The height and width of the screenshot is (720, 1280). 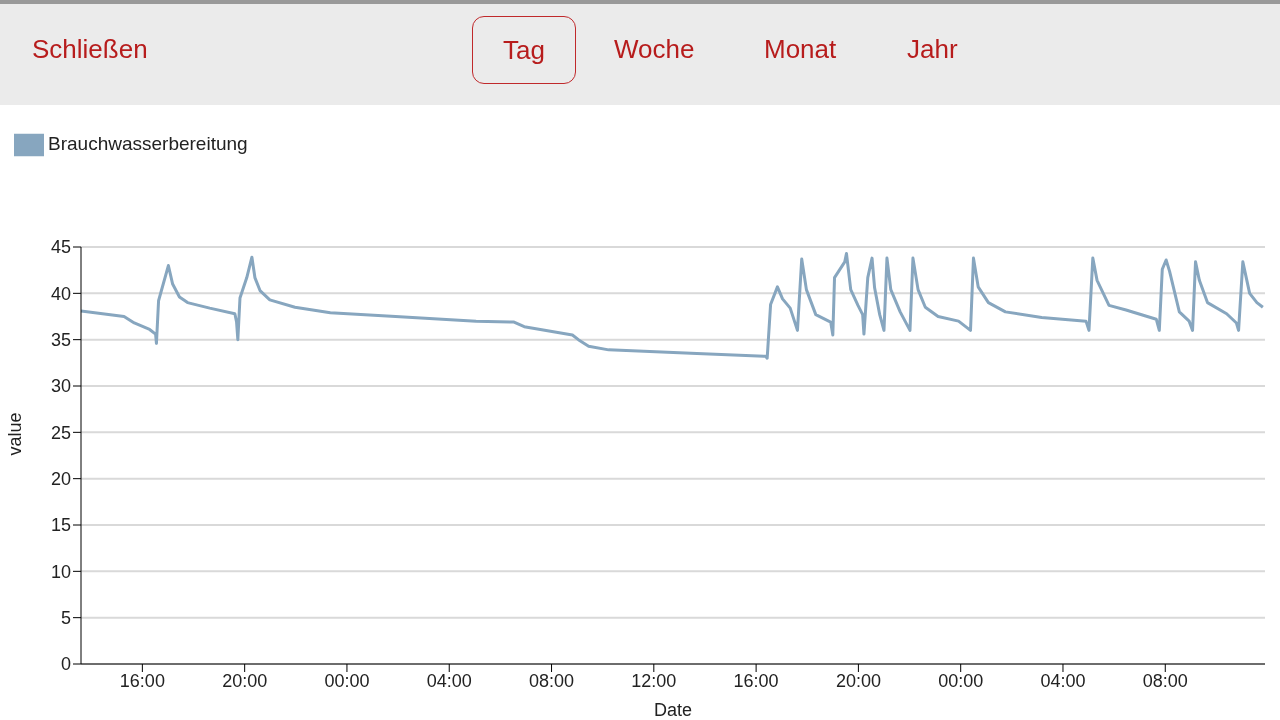 What do you see at coordinates (932, 49) in the screenshot?
I see `text: Jahr` at bounding box center [932, 49].